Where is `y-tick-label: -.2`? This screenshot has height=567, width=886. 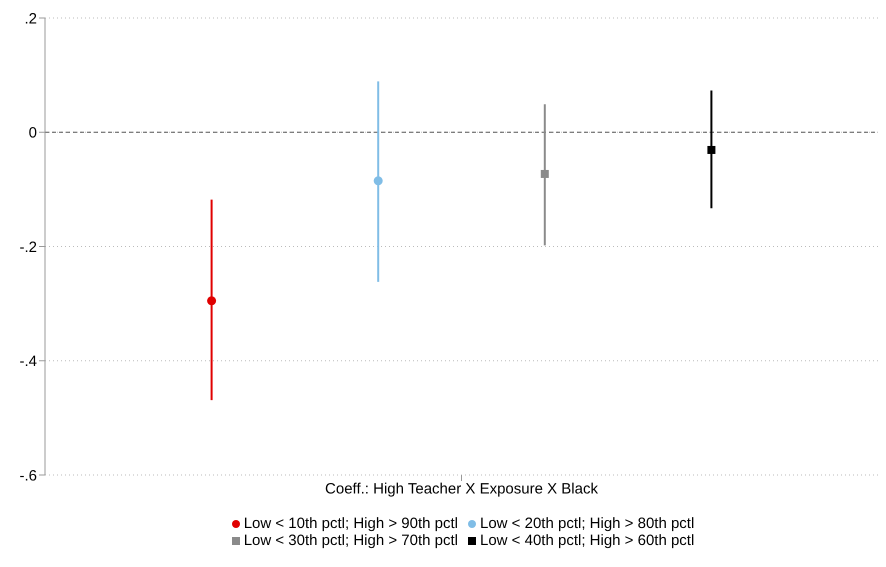
y-tick-label: -.2 is located at coordinates (28, 247).